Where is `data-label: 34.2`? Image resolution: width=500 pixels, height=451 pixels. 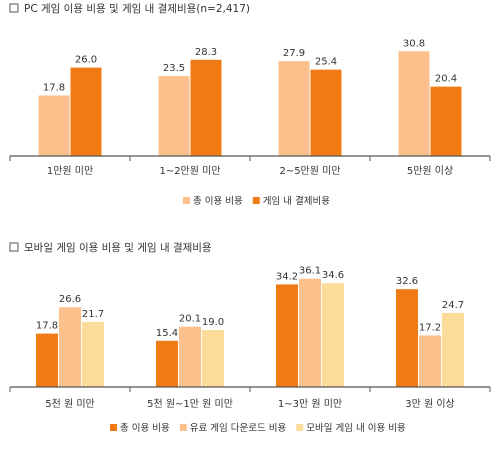 data-label: 34.2 is located at coordinates (287, 276).